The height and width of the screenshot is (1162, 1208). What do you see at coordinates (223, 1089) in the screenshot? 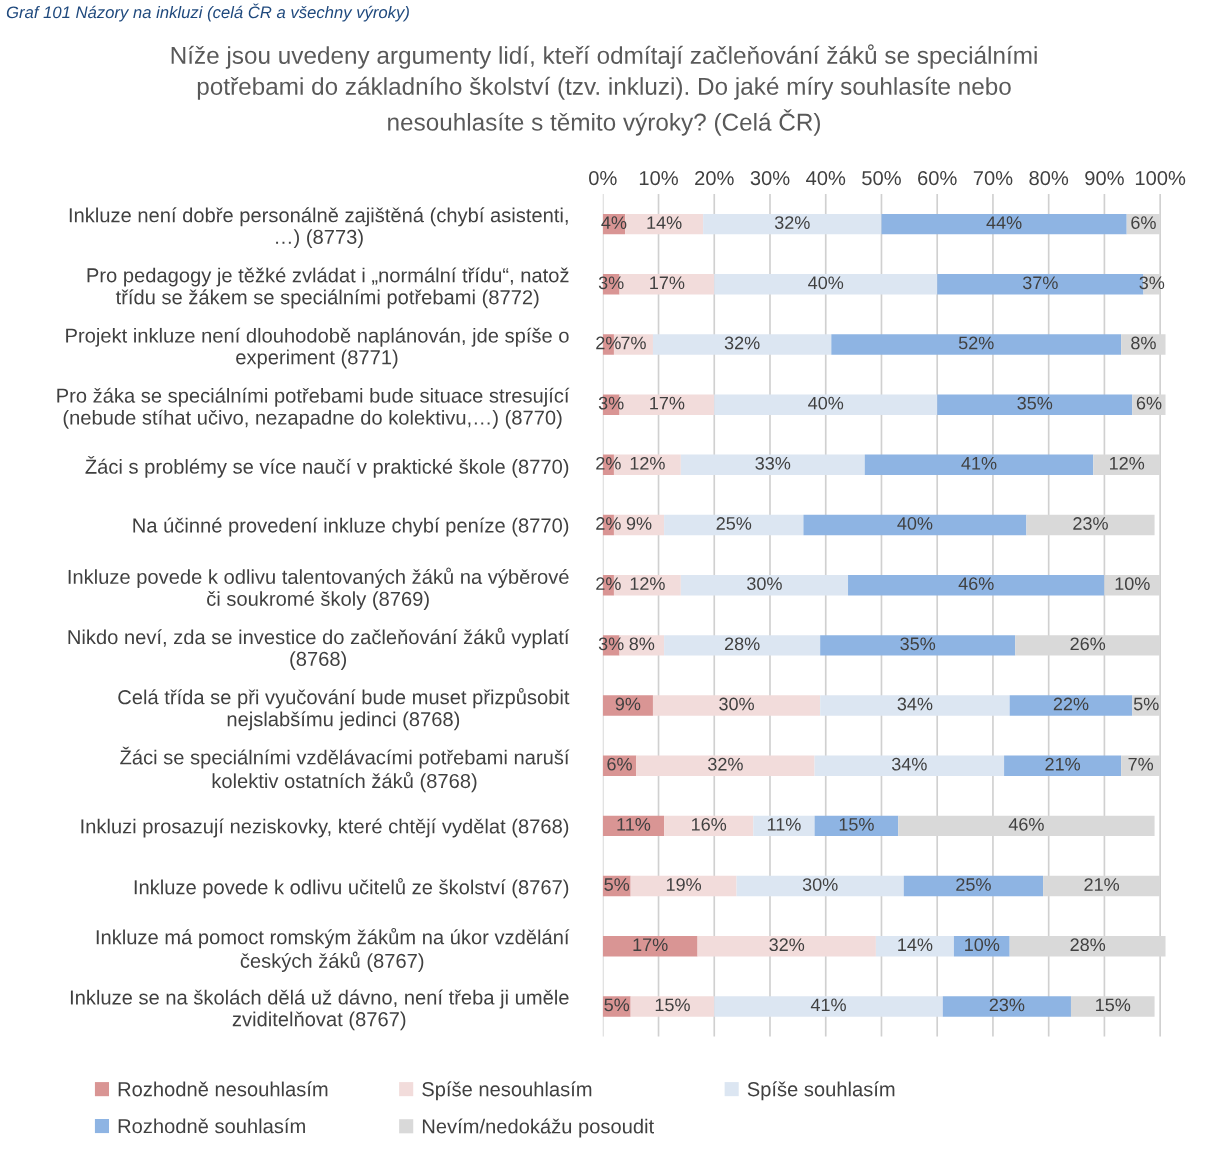
I see `legend-label: Rozhodně nesouhlasím` at bounding box center [223, 1089].